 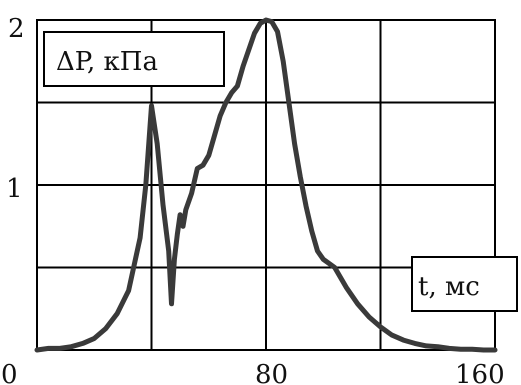 I want to click on y-axis-label: ΔP, кПа, so click(x=107, y=62).